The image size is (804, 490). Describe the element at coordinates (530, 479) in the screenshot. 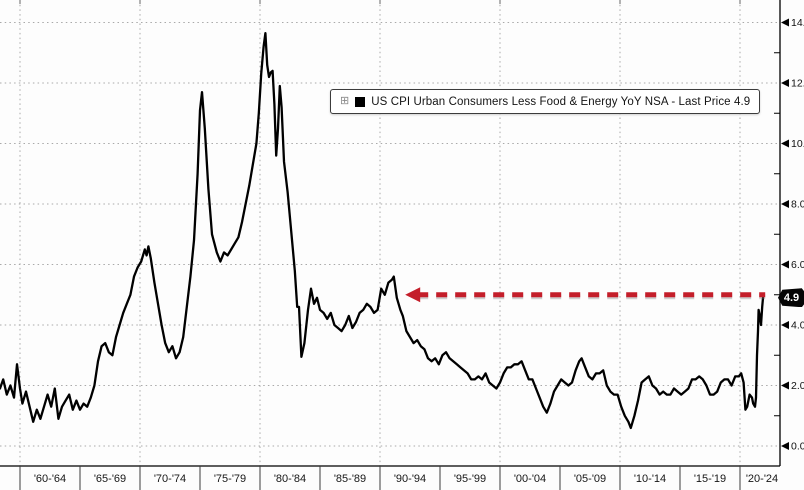

I see `x-tick-label: '00-'04` at that location.